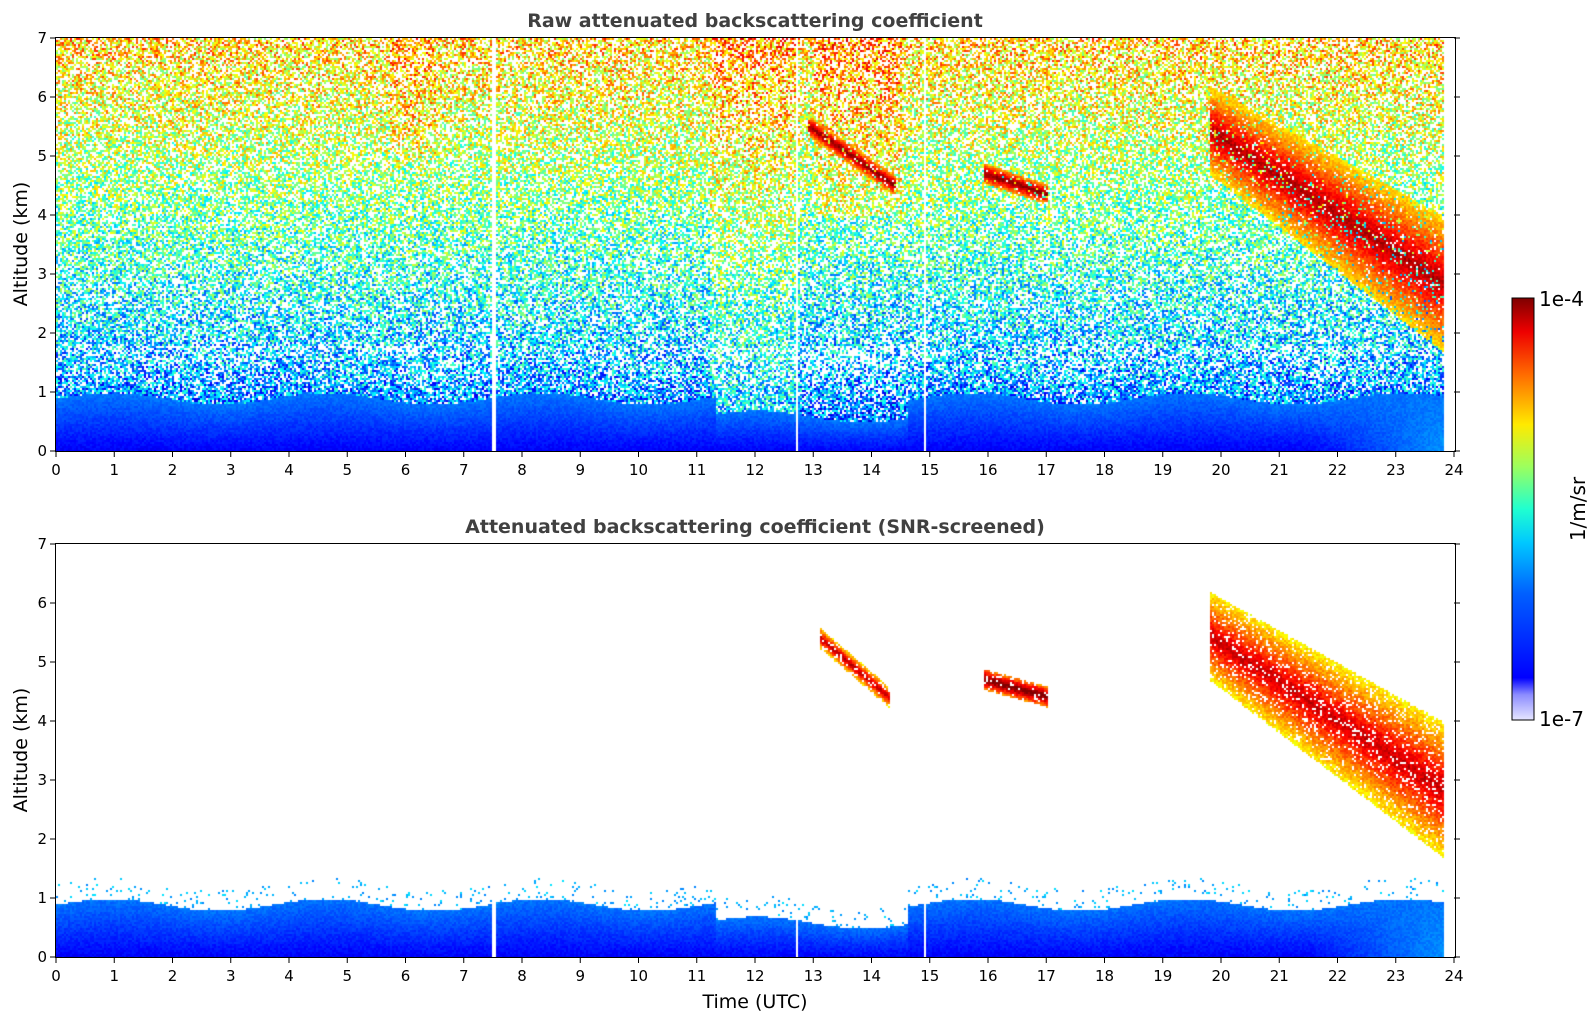  What do you see at coordinates (1523, 509) in the screenshot?
I see `colorbar-gradient` at bounding box center [1523, 509].